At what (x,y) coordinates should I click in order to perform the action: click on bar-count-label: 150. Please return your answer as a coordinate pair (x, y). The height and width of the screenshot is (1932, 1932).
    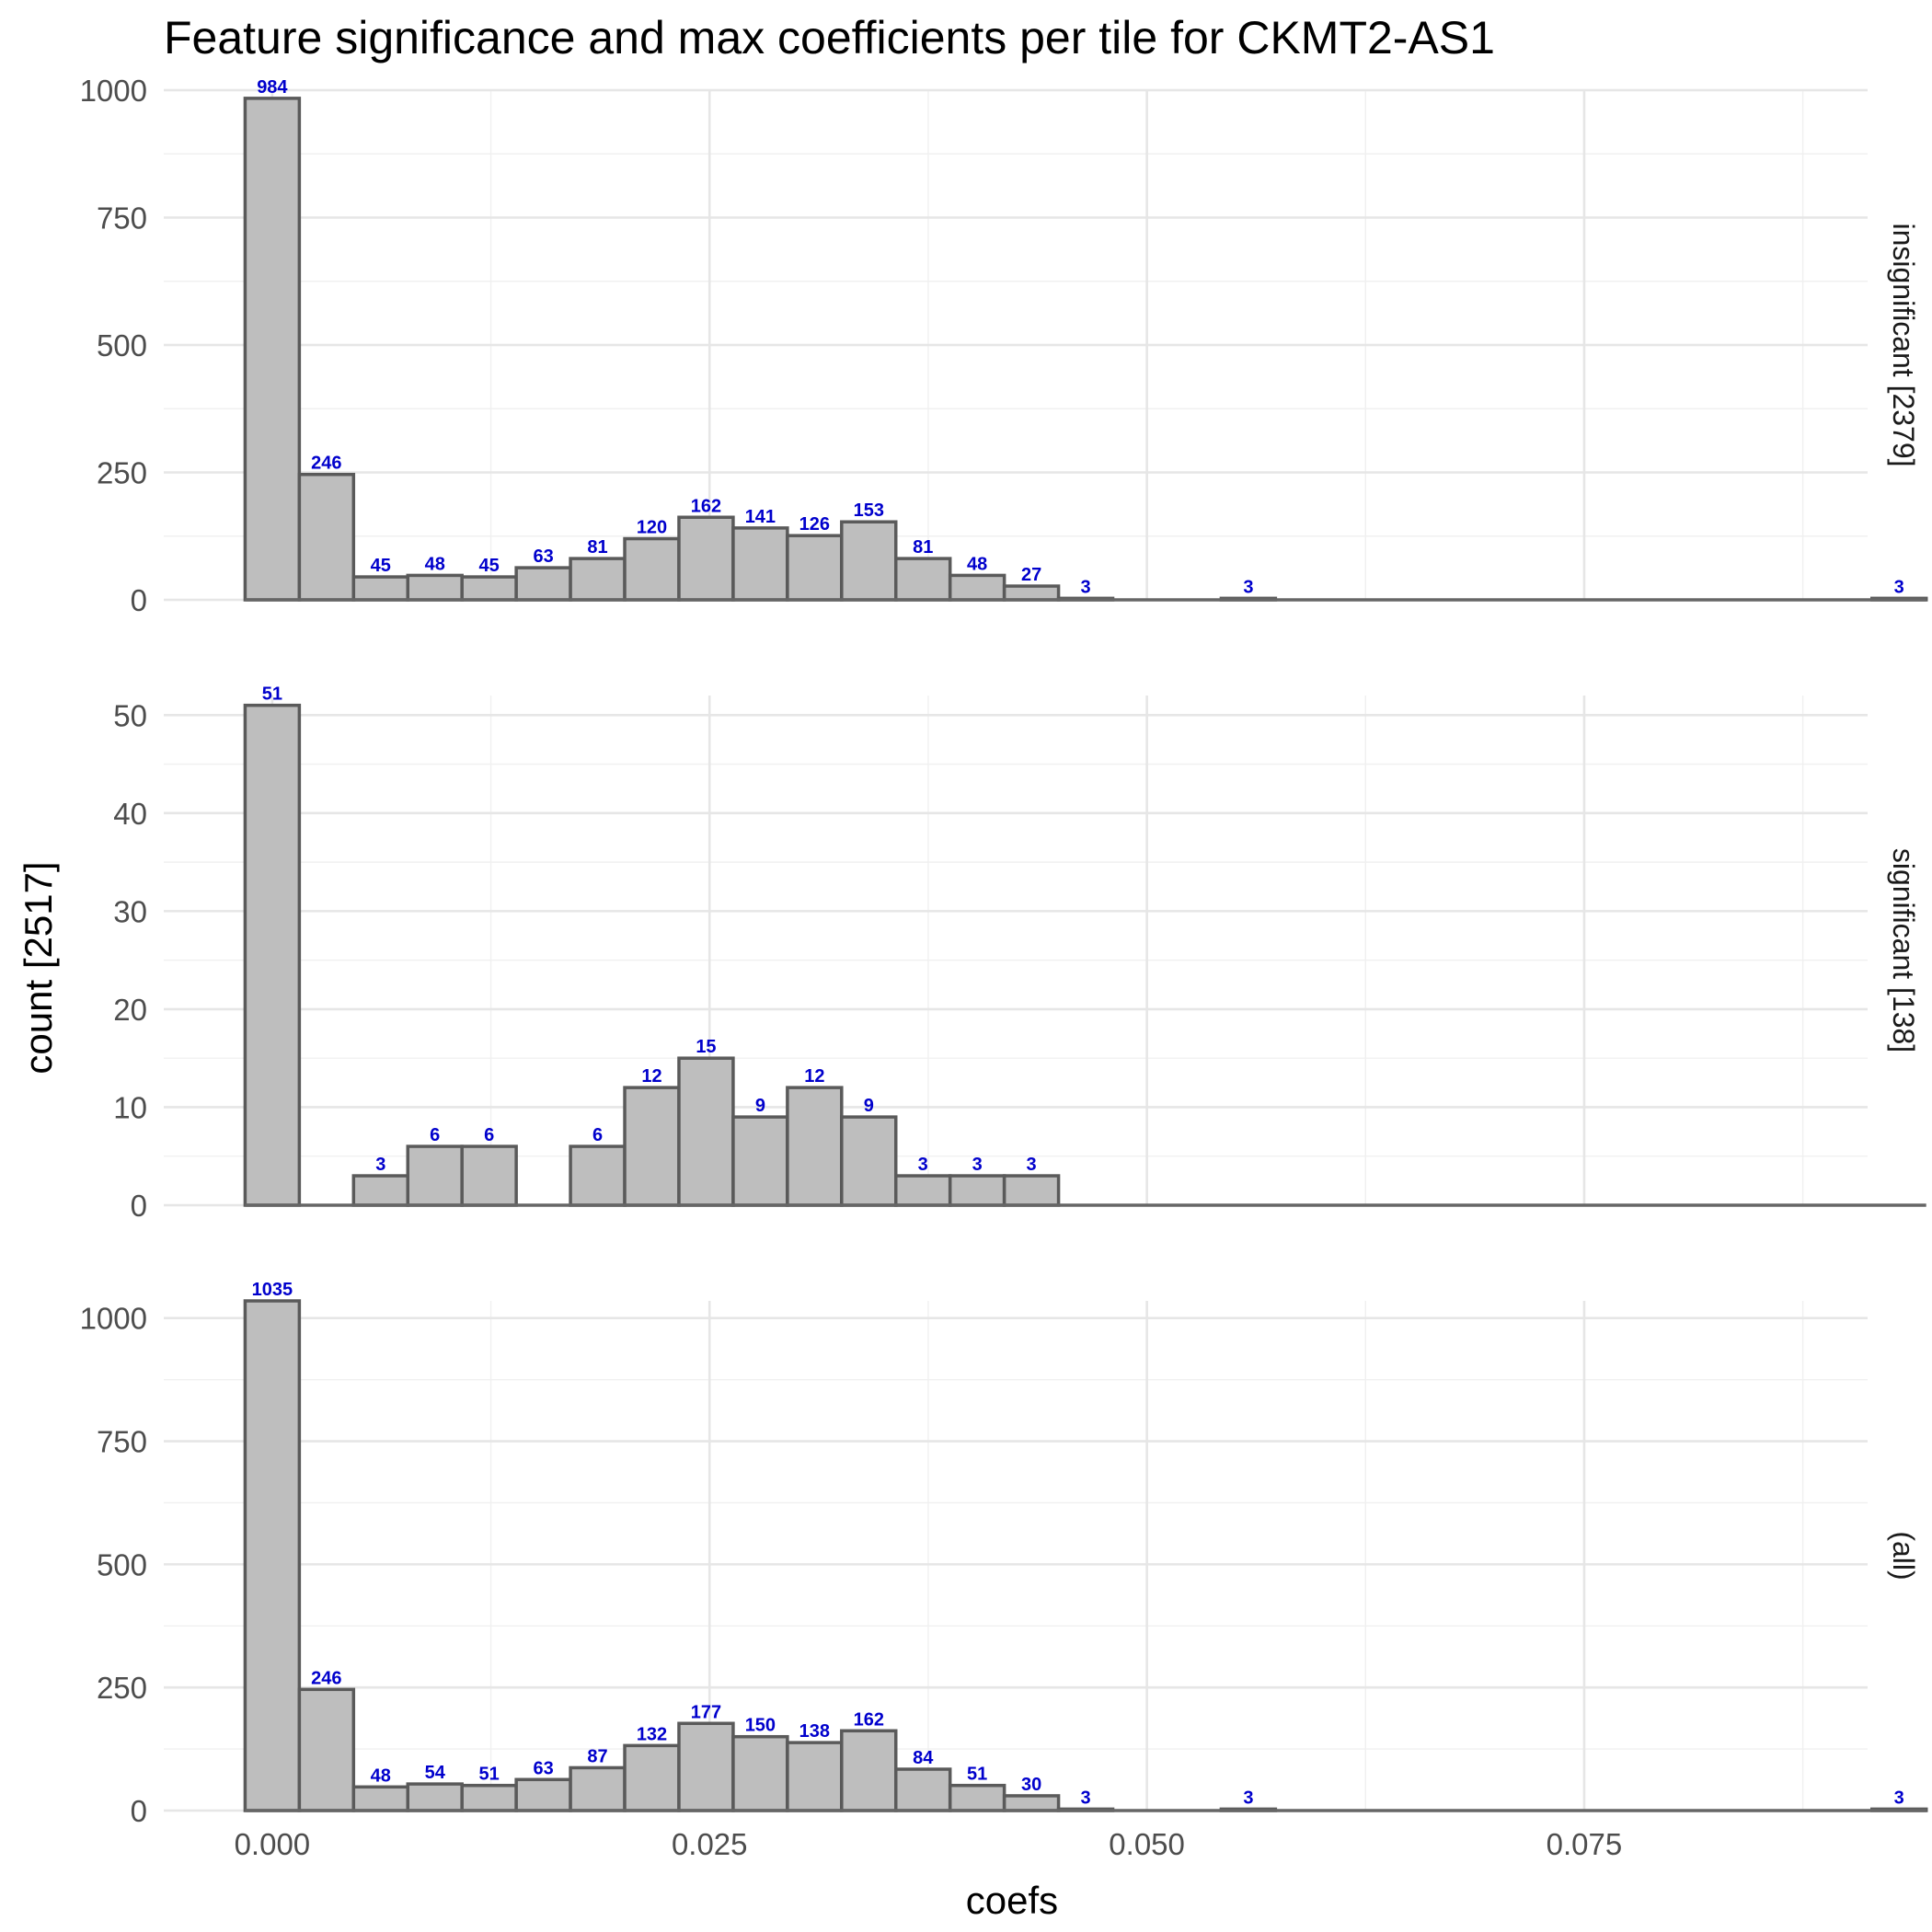
    Looking at the image, I should click on (760, 1726).